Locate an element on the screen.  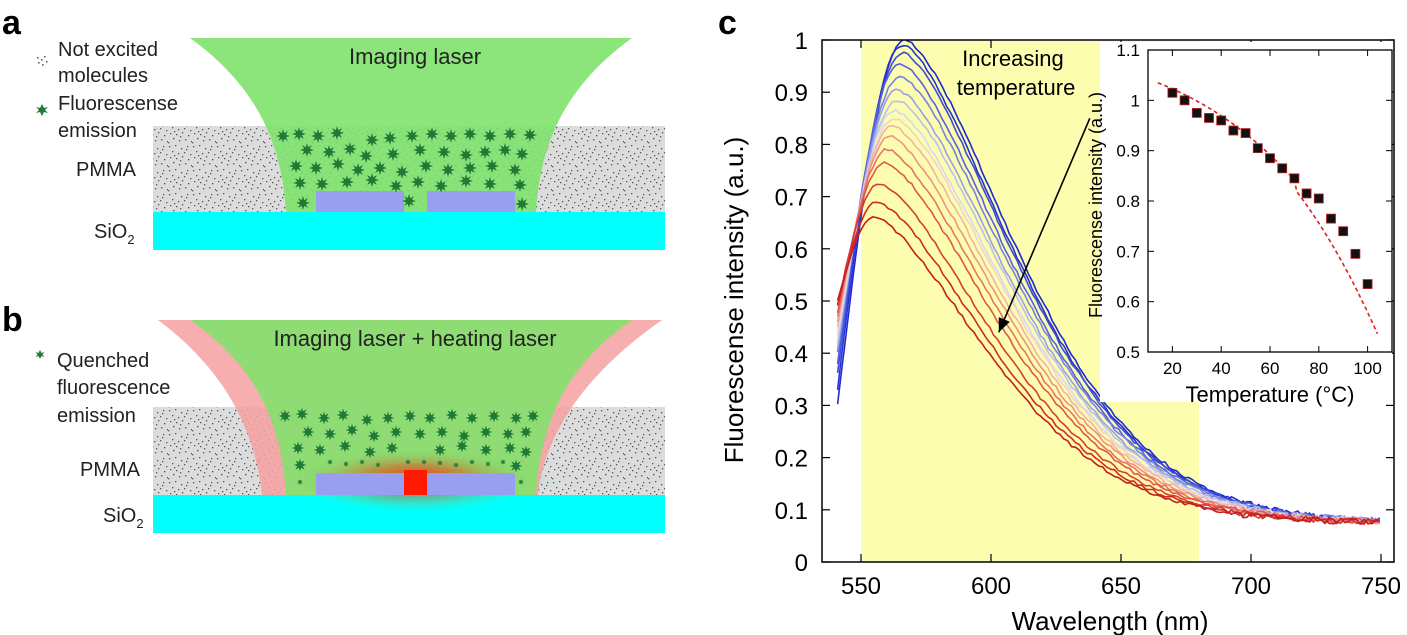
legend-quenched: Quenched fluorescence emission is located at coordinates (102, 388).